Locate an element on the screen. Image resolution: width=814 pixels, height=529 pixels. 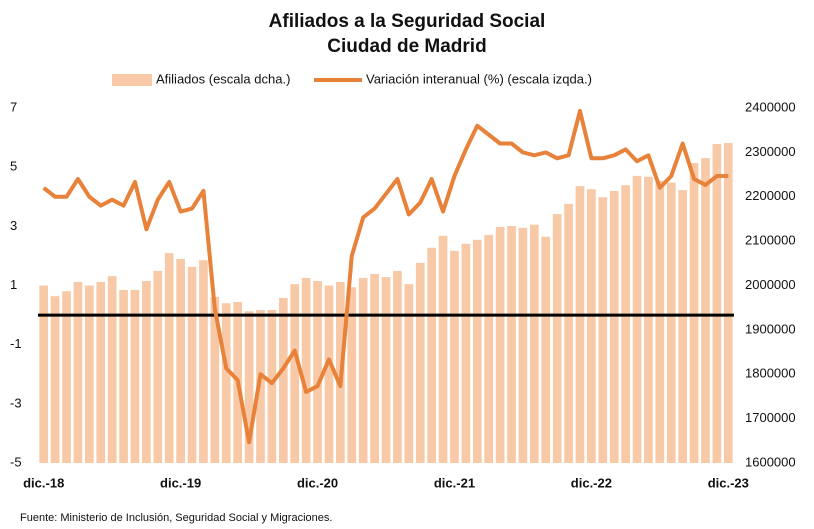
y2-tick-label: 1800000 is located at coordinates (770, 373).